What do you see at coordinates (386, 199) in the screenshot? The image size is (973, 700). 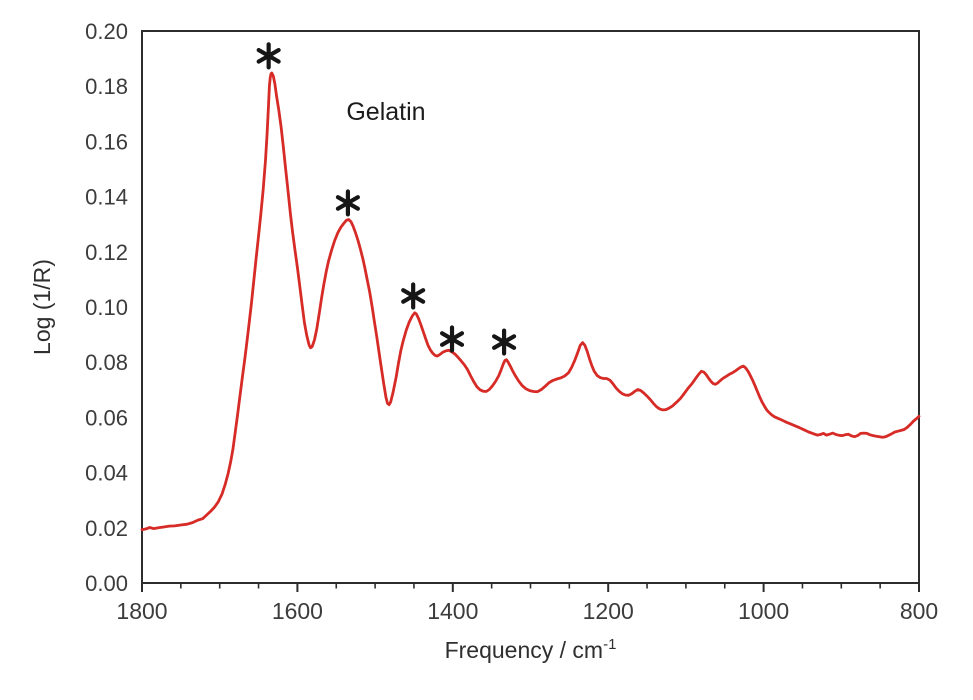 I see `peak-markers` at bounding box center [386, 199].